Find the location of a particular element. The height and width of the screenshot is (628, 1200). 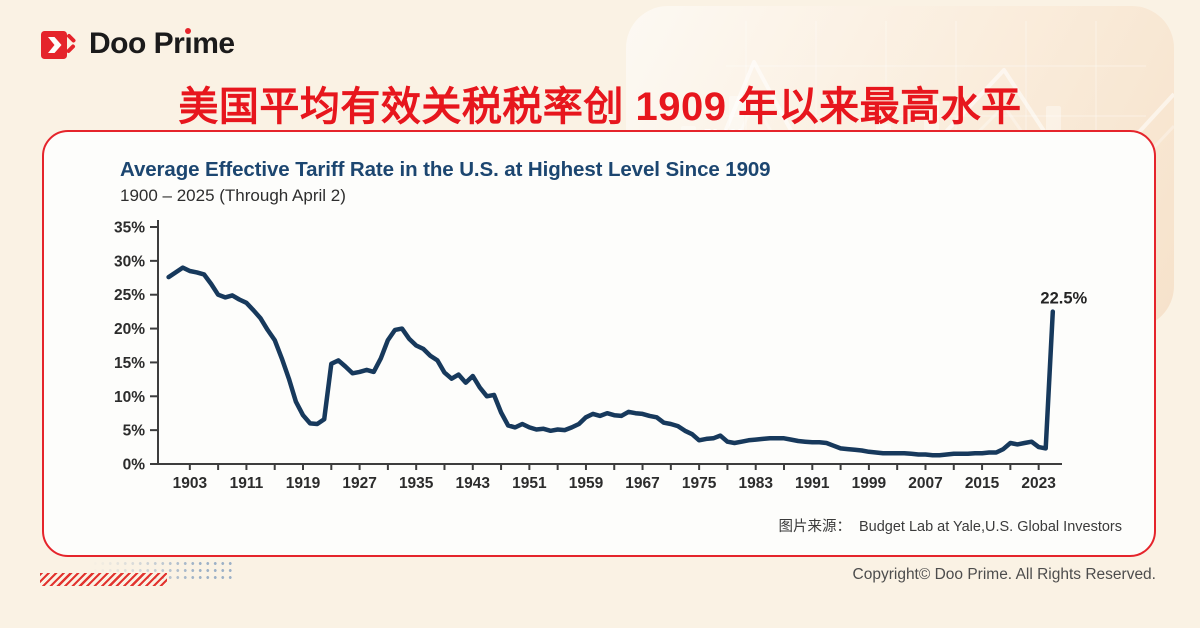

doo-prime-logo-icon is located at coordinates (58, 45).